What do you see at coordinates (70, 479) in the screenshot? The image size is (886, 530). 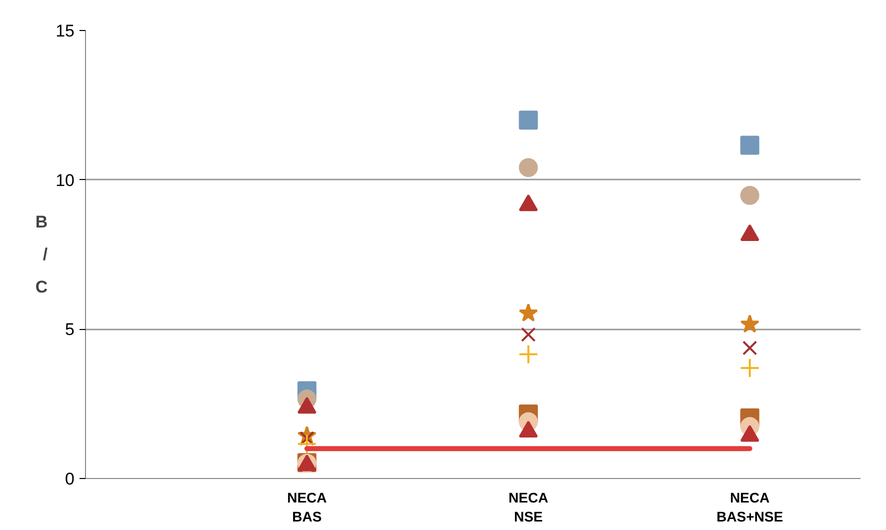 I see `y-tick-label: 0` at bounding box center [70, 479].